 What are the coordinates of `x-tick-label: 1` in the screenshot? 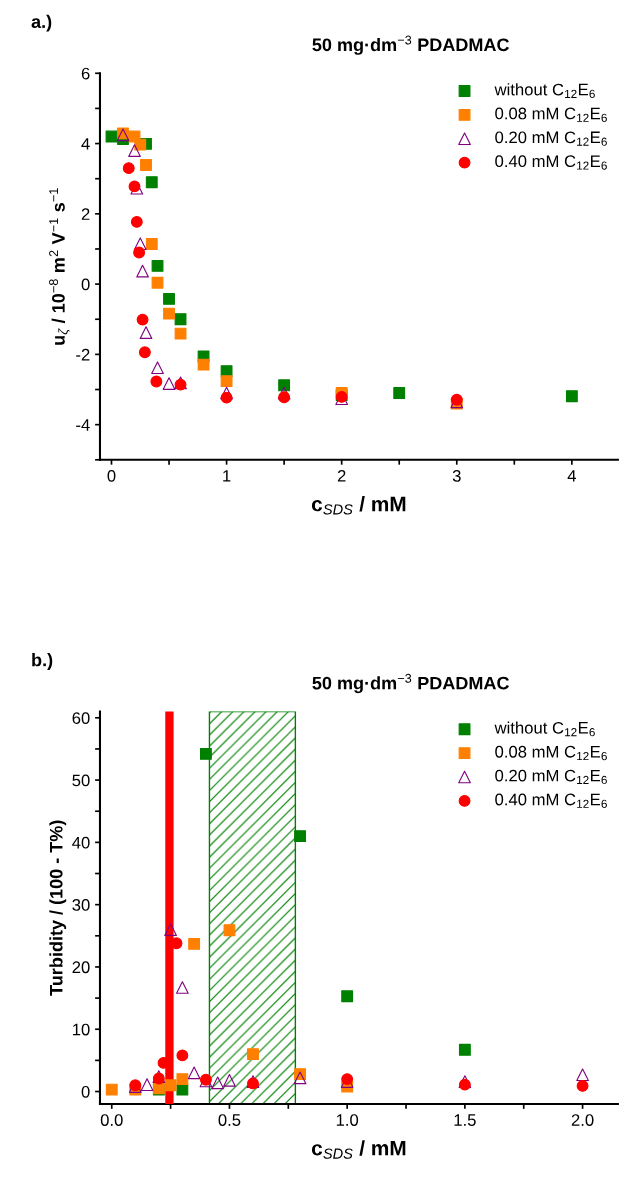 It's located at (227, 476).